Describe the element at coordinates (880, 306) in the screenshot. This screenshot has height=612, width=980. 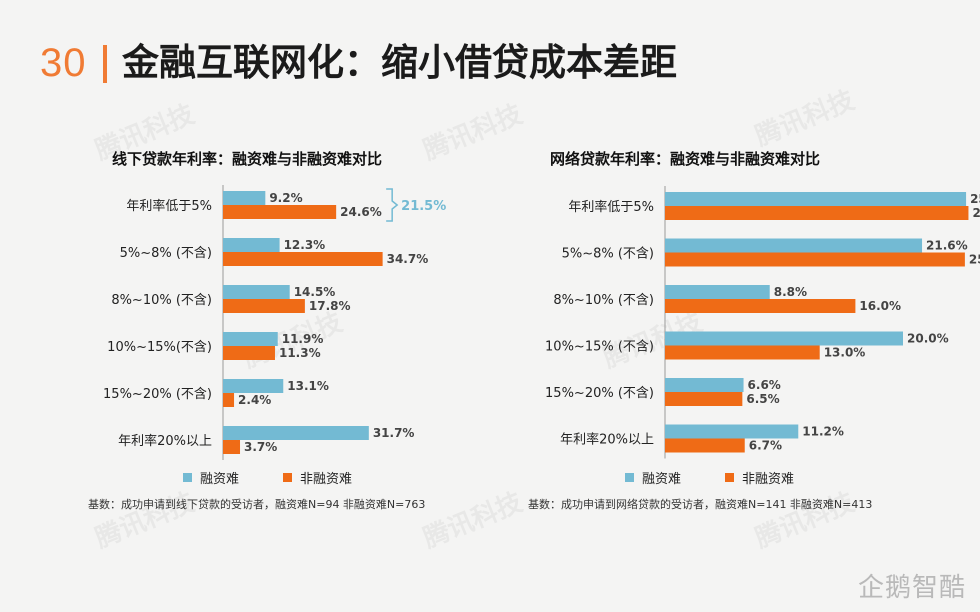
I see `data-label: 16.0%` at that location.